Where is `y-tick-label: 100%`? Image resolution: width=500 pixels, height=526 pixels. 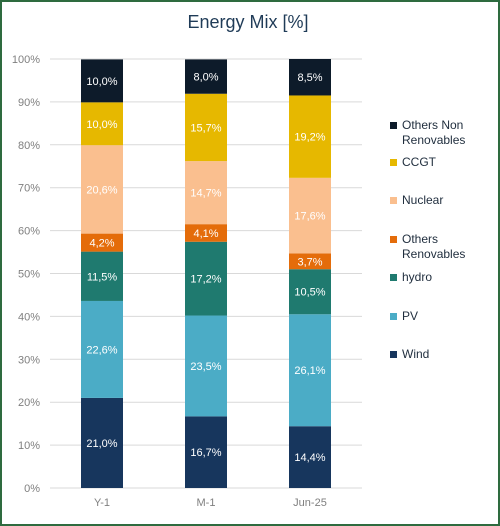
y-tick-label: 100% is located at coordinates (26, 60).